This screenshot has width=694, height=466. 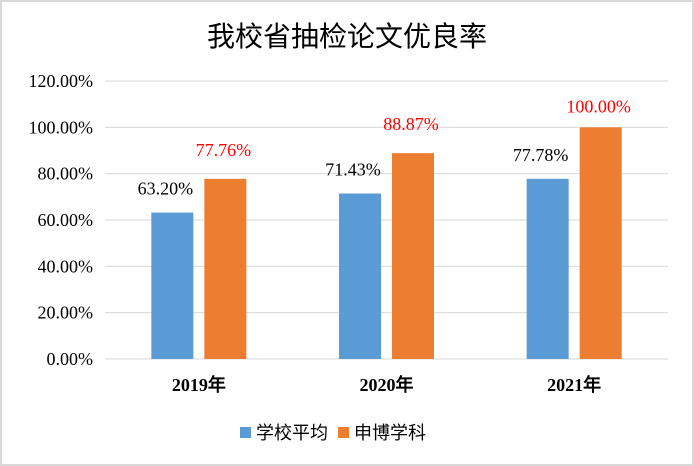 What do you see at coordinates (387, 384) in the screenshot?
I see `x-tick-label: 2020年` at bounding box center [387, 384].